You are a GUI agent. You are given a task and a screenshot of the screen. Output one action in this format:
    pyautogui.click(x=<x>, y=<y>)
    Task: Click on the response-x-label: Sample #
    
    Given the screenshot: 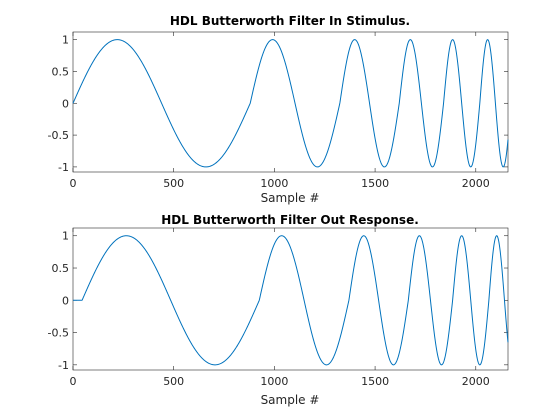 What is the action you would take?
    pyautogui.click(x=290, y=400)
    